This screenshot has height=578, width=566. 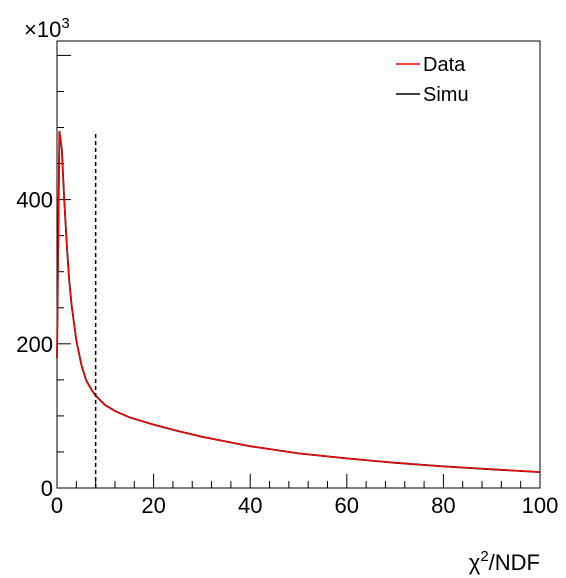 What do you see at coordinates (444, 65) in the screenshot?
I see `legend-label-data: Data` at bounding box center [444, 65].